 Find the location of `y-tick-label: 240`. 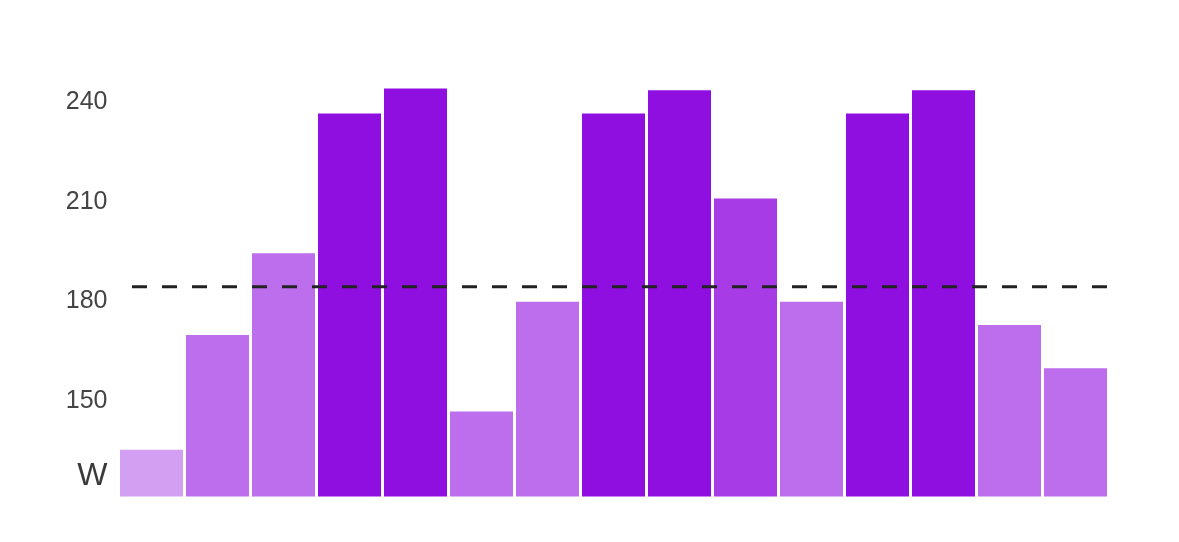

y-tick-label: 240 is located at coordinates (86, 99).